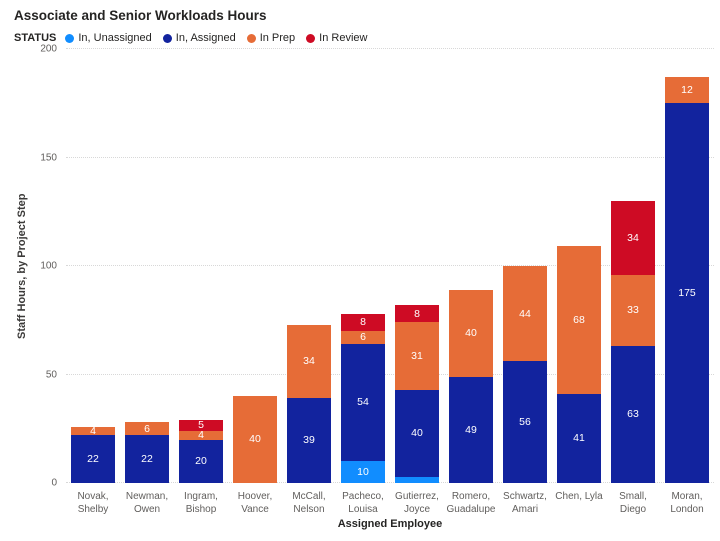 The width and height of the screenshot is (720, 541). I want to click on bar-segment: 44, so click(525, 314).